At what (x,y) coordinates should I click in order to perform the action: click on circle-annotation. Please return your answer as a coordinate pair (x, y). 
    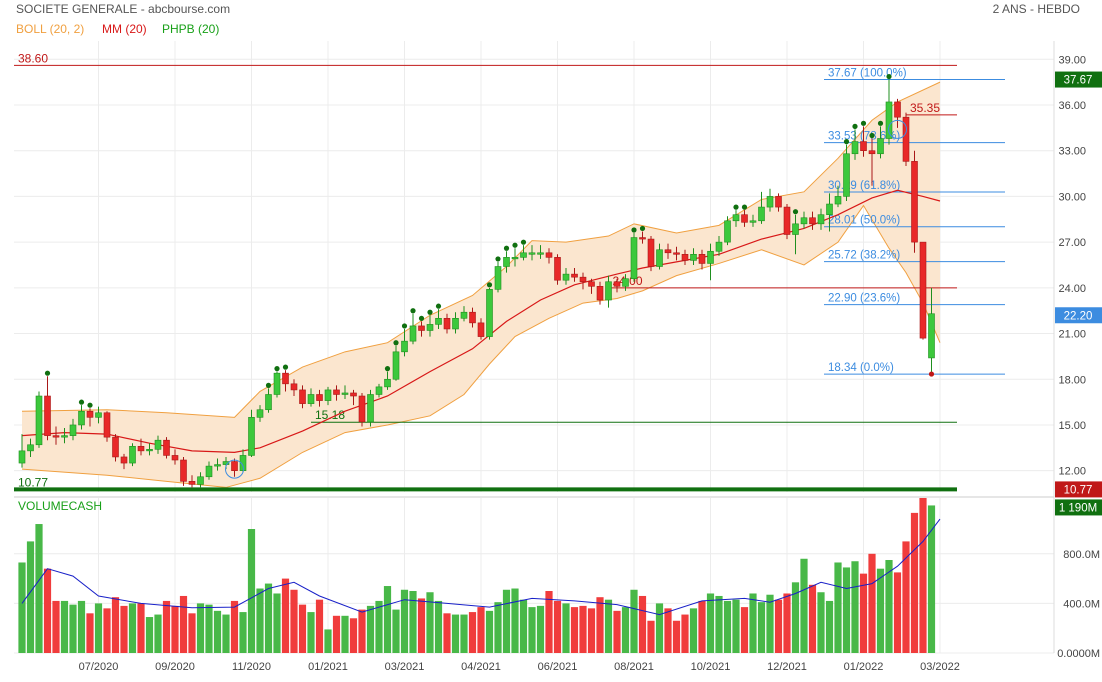
    Looking at the image, I should click on (234, 469).